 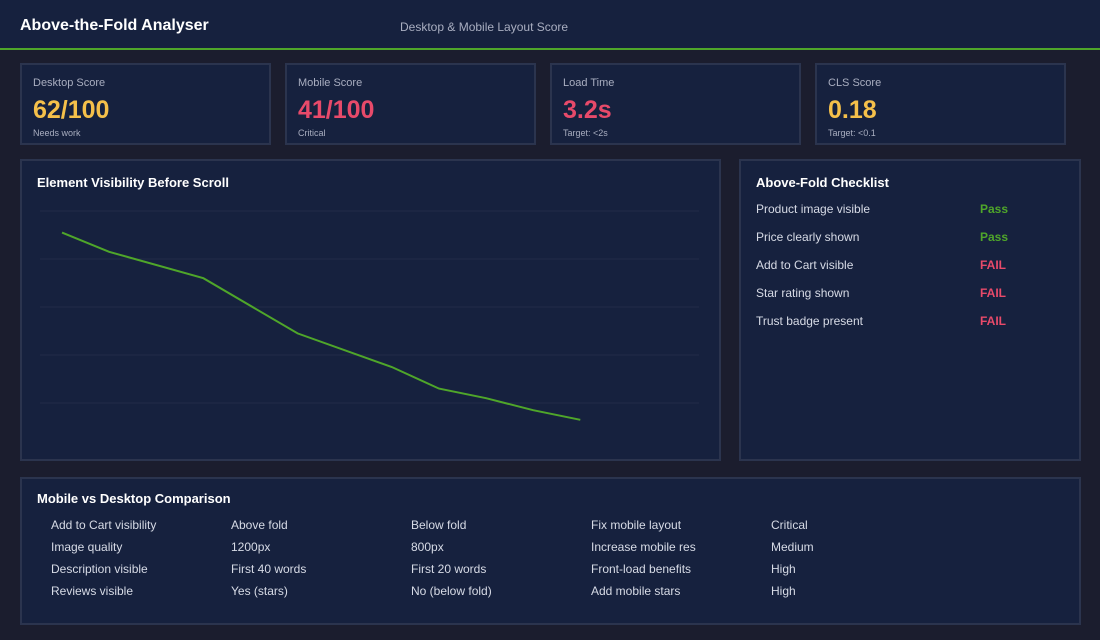 I want to click on kpi-label: Desktop Score, so click(x=69, y=83).